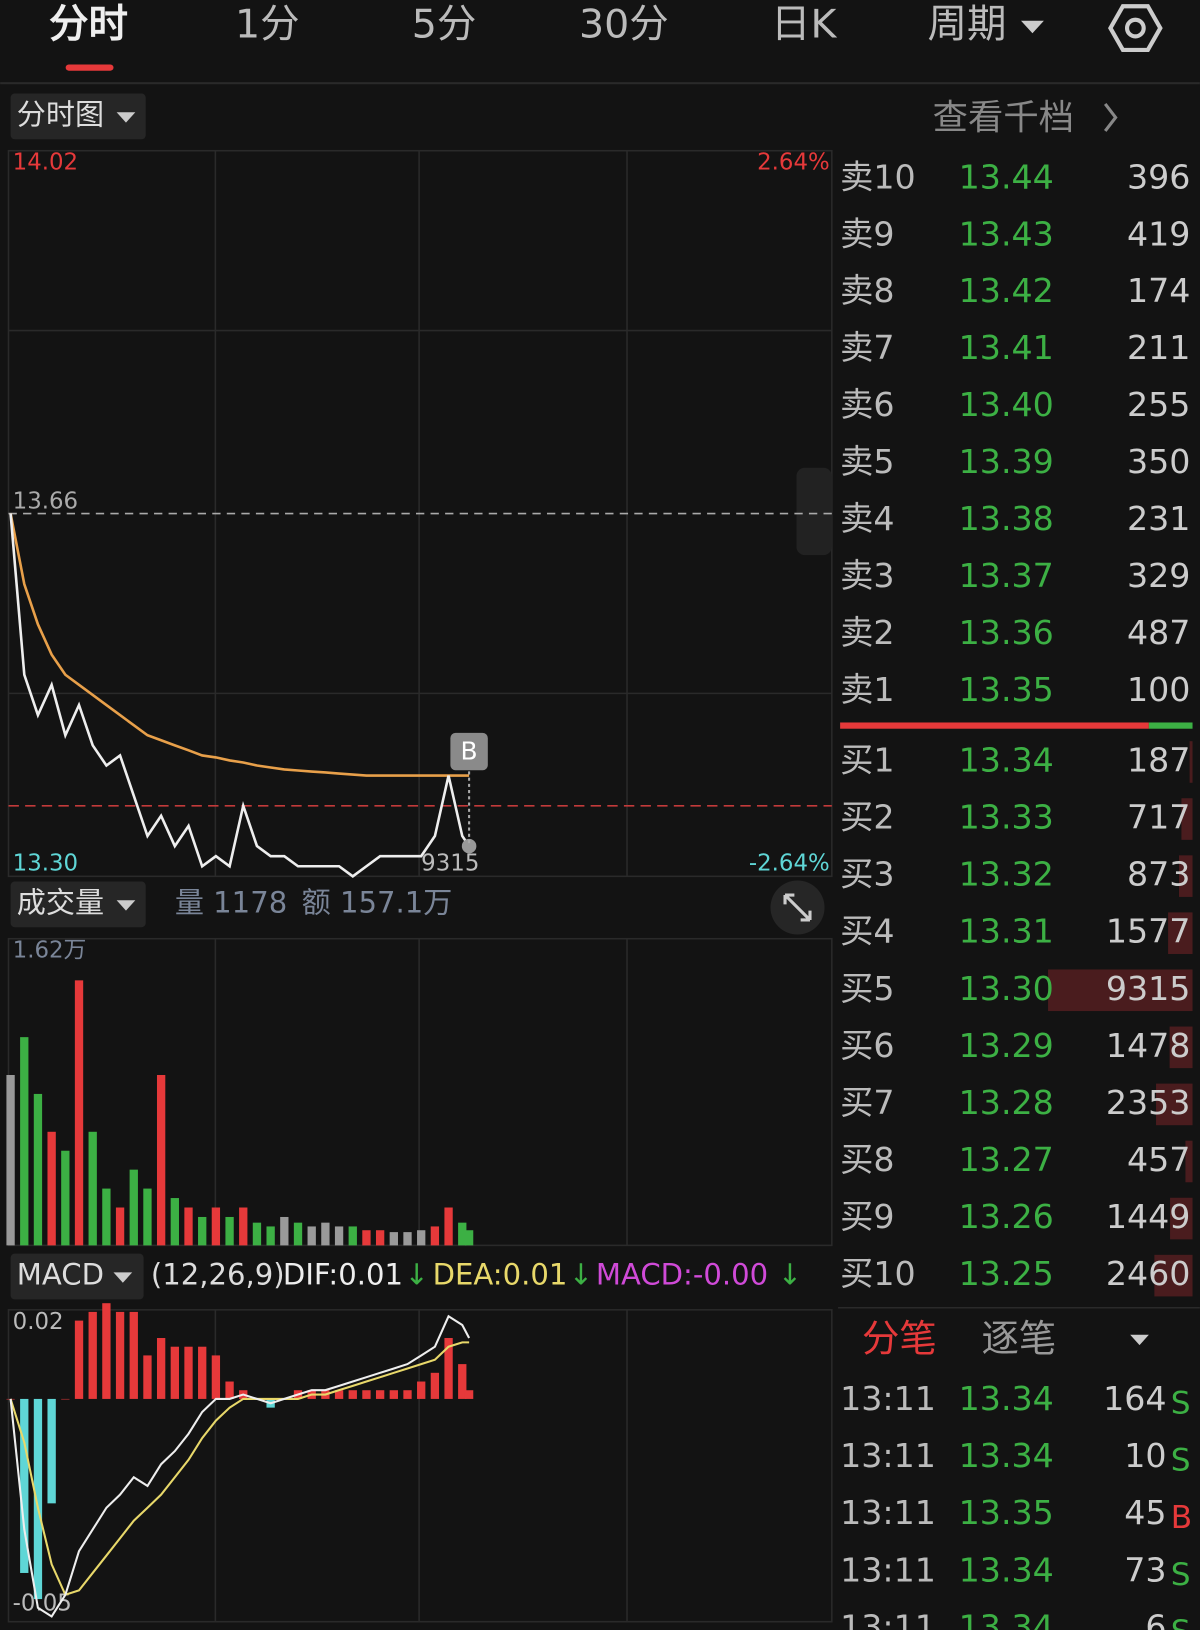  I want to click on indicator-button, so click(77, 1276).